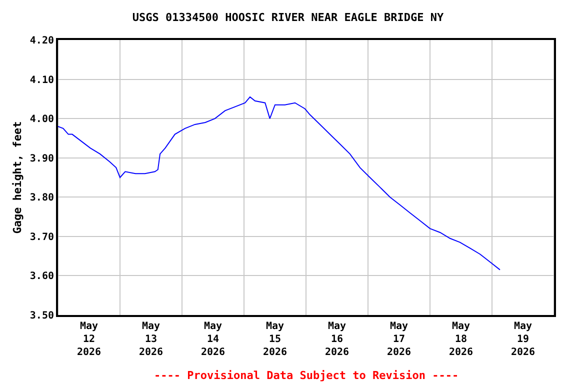  What do you see at coordinates (17, 177) in the screenshot?
I see `y-axis-title: Gage height, feet` at bounding box center [17, 177].